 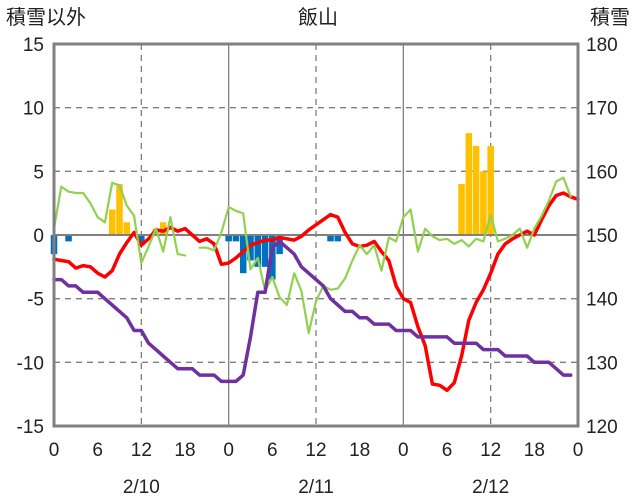 What do you see at coordinates (602, 427) in the screenshot?
I see `right-y-tick-6: 120` at bounding box center [602, 427].